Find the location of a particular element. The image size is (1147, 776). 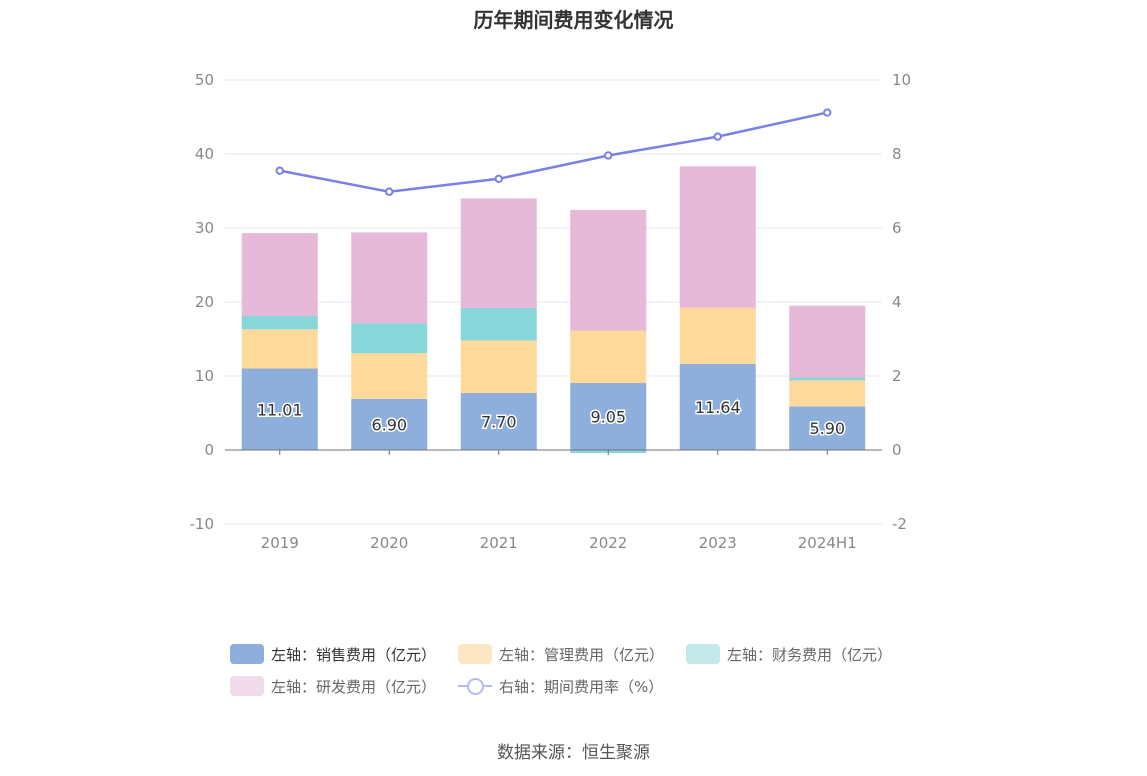

left-tick-label: 40 is located at coordinates (204, 154).